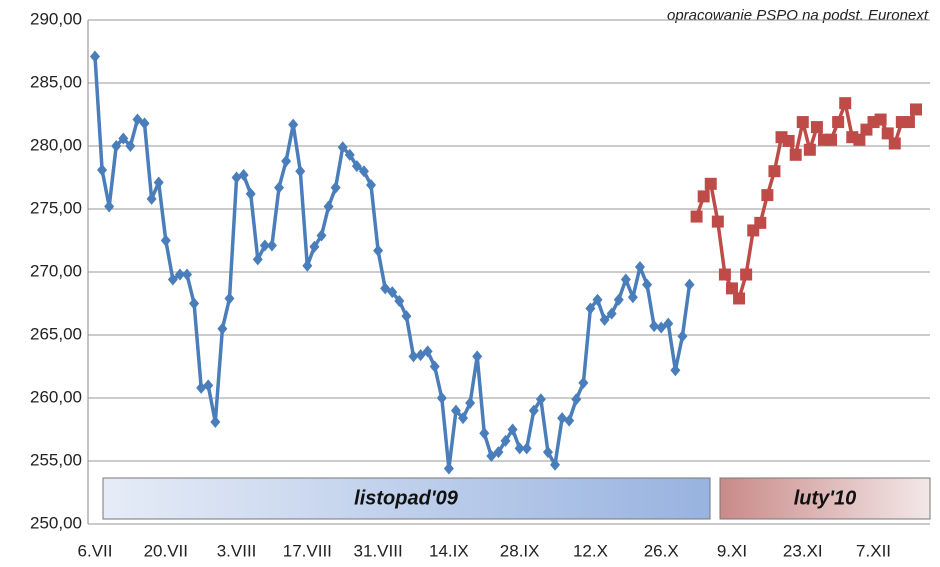 Image resolution: width=940 pixels, height=567 pixels. Describe the element at coordinates (56, 144) in the screenshot. I see `y-tick-label: 280,00` at that location.